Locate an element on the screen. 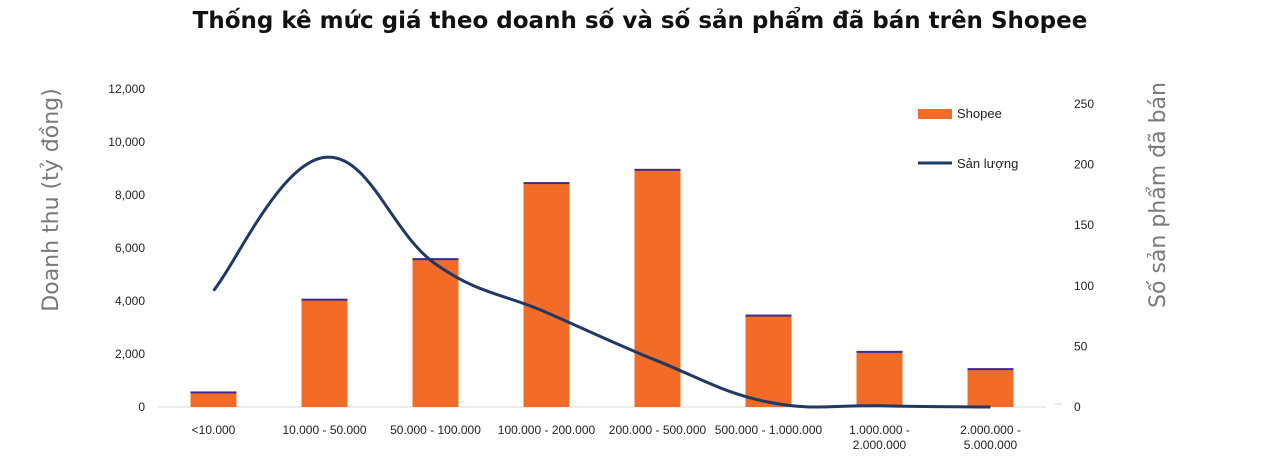 Image resolution: width=1280 pixels, height=459 pixels. y-tick-label: 2,000 is located at coordinates (130, 354).